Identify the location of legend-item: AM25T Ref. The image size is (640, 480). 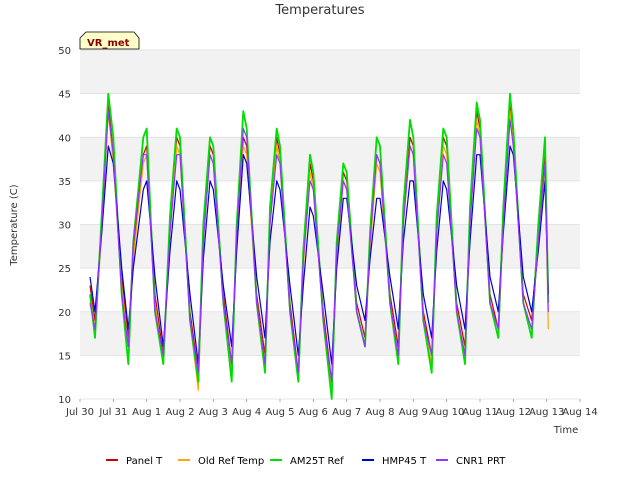
(307, 461).